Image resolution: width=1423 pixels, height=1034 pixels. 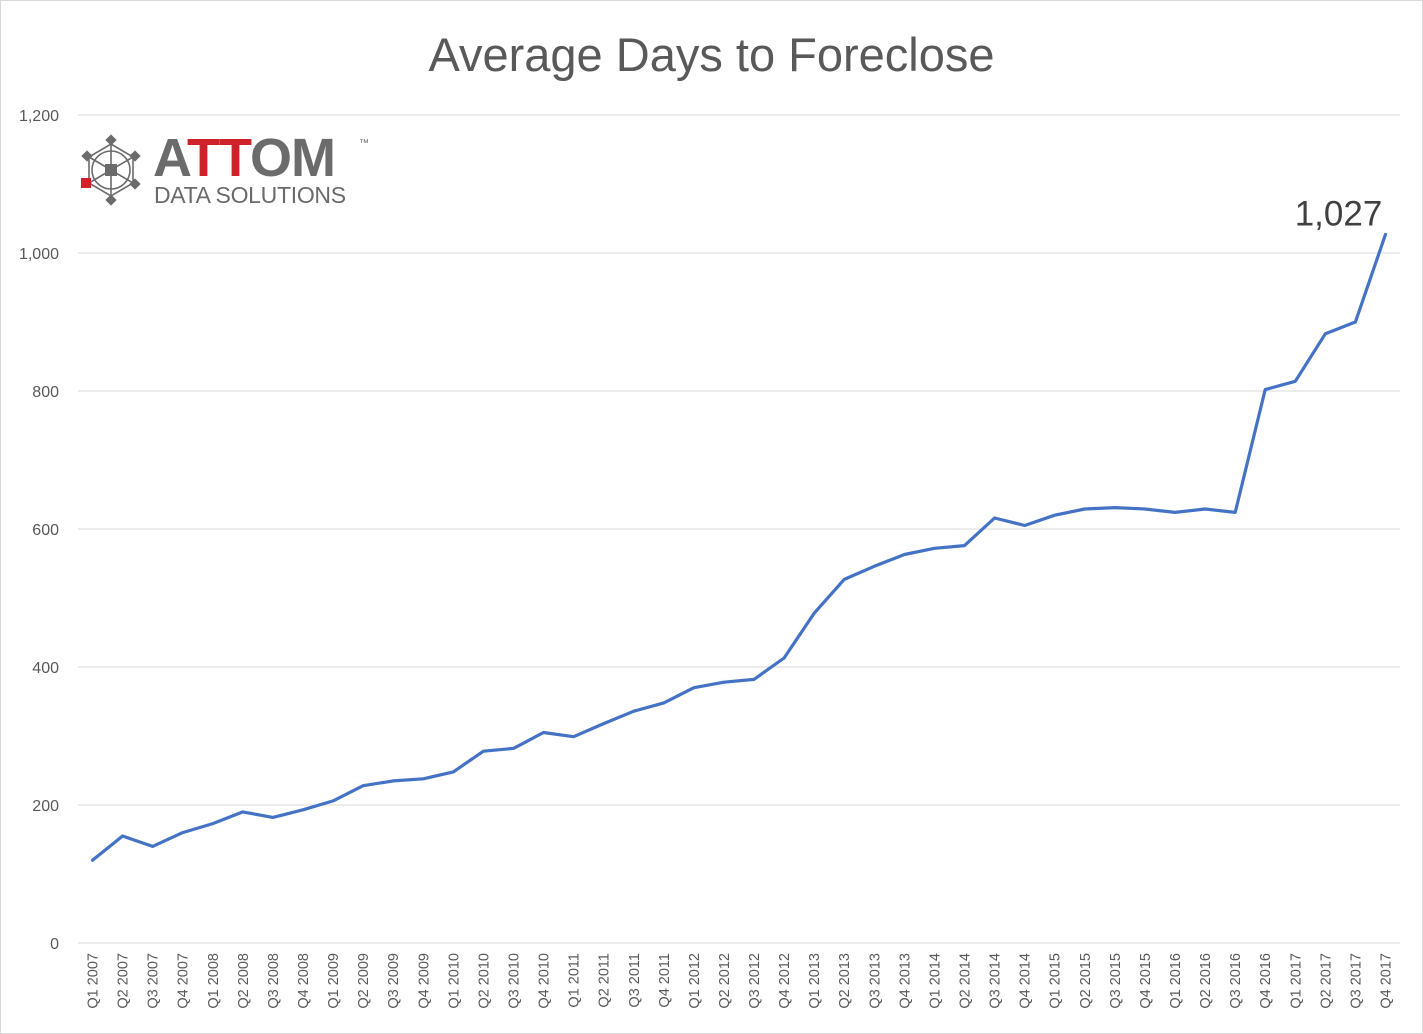 What do you see at coordinates (1116, 981) in the screenshot?
I see `x-tick-label: Q3 2015` at bounding box center [1116, 981].